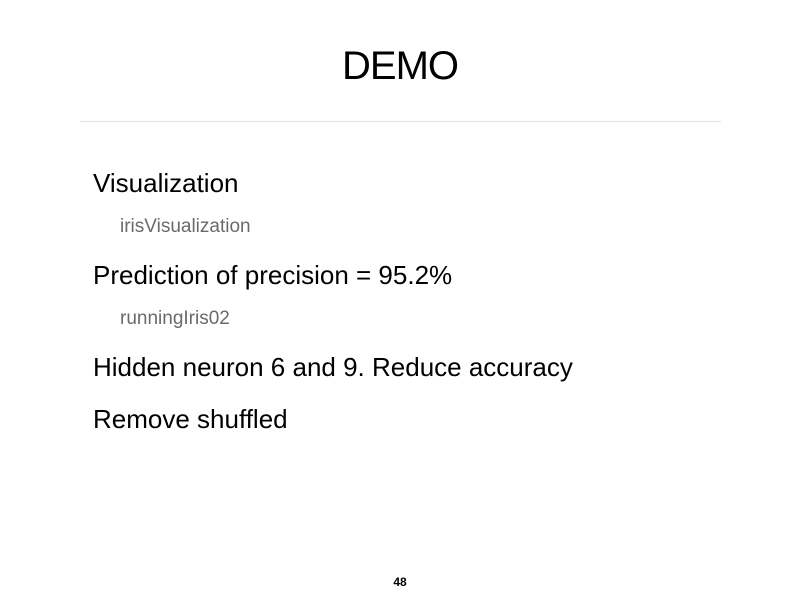 Image resolution: width=800 pixels, height=600 pixels. I want to click on bullet-hidden-neuron: Hidden neuron 6 and 9. Reduce accuracy, so click(333, 367).